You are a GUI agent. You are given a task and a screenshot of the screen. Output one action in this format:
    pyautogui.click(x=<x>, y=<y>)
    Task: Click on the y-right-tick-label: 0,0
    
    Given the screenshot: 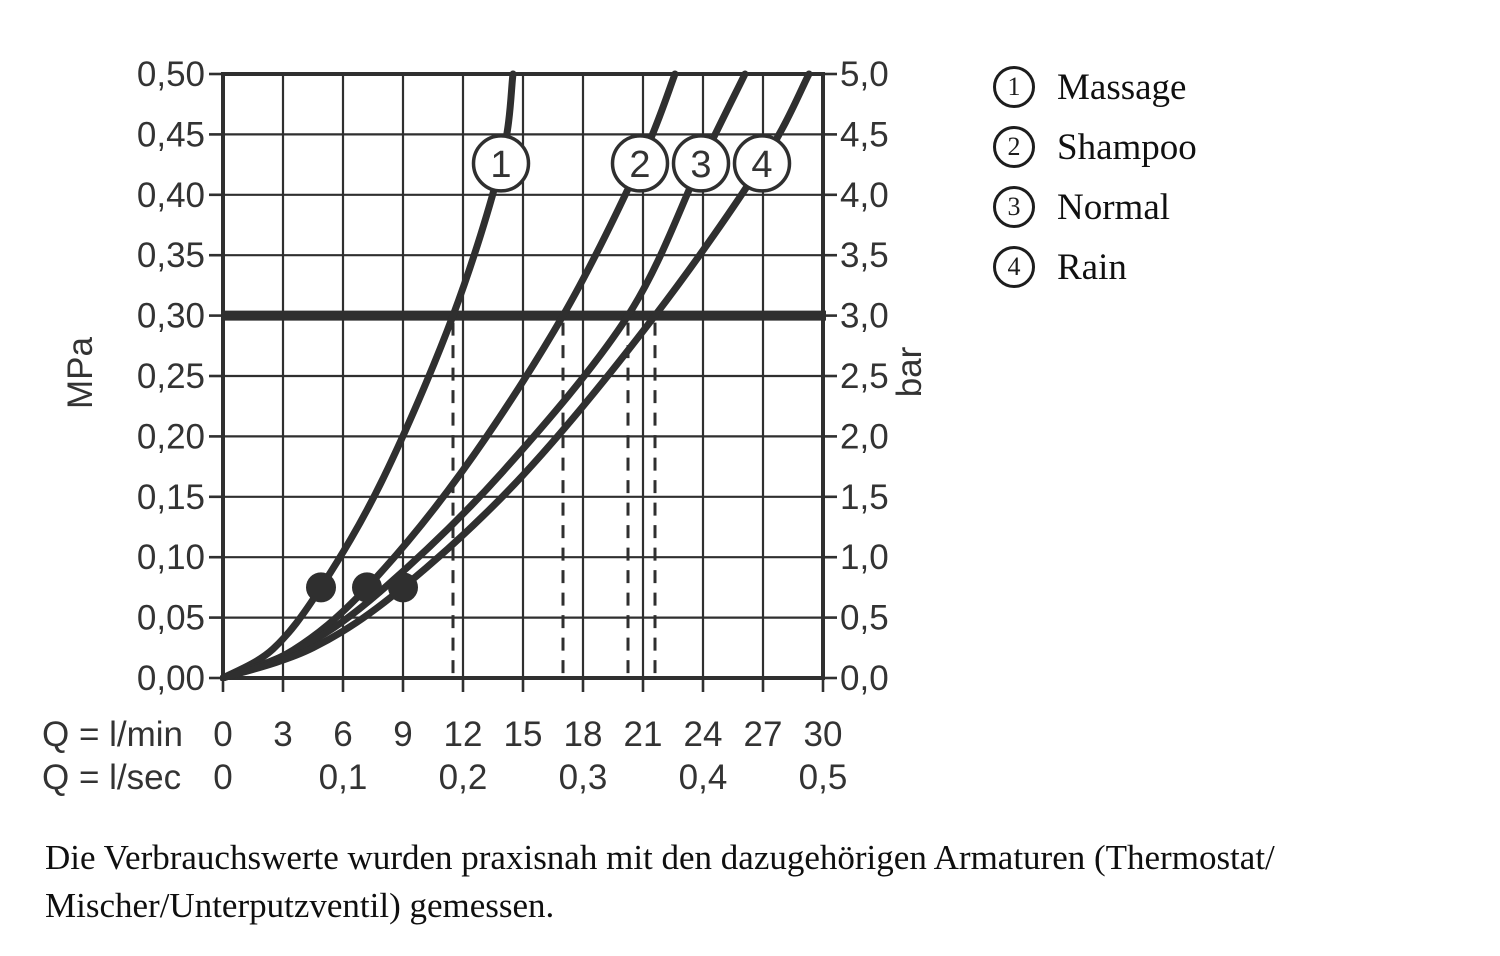 What is the action you would take?
    pyautogui.click(x=864, y=678)
    